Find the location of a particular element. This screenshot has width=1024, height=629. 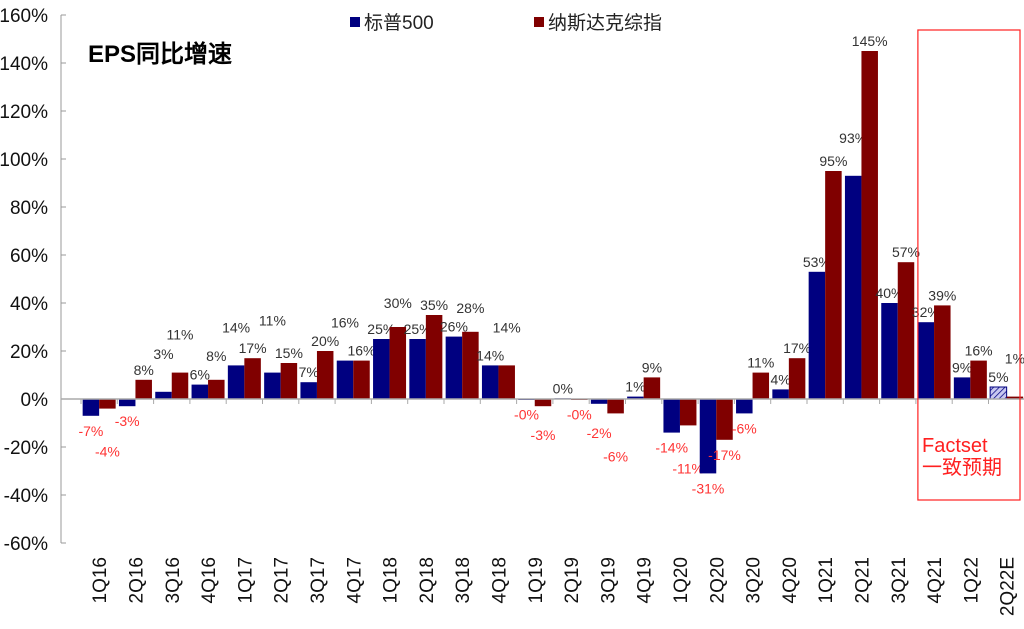

y-tick-label: 60% is located at coordinates (29, 256).